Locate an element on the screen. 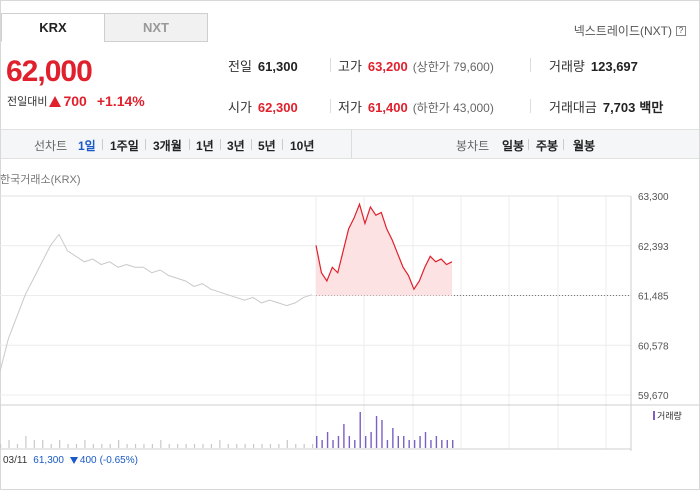  change-value: 700 is located at coordinates (75, 101).